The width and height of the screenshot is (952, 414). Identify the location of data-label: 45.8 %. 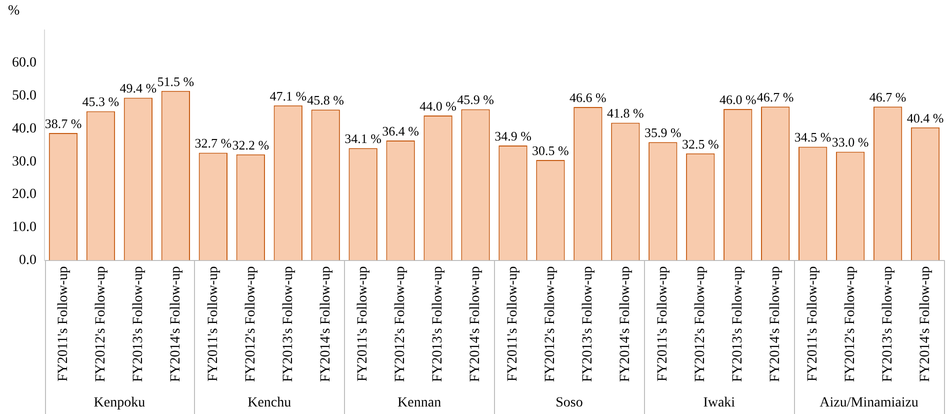
(325, 100).